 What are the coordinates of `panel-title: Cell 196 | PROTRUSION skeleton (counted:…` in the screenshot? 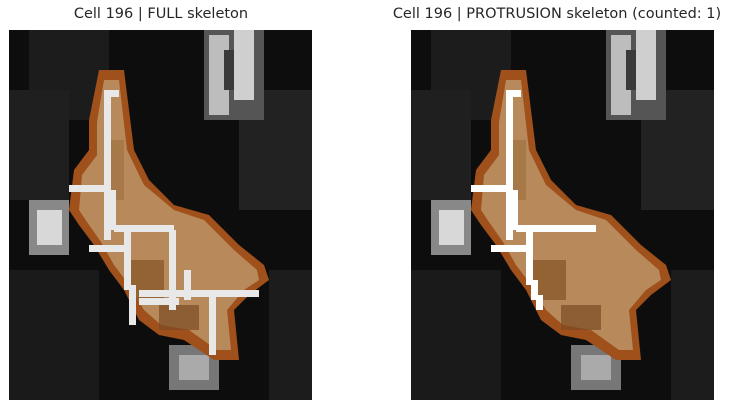 It's located at (557, 14).